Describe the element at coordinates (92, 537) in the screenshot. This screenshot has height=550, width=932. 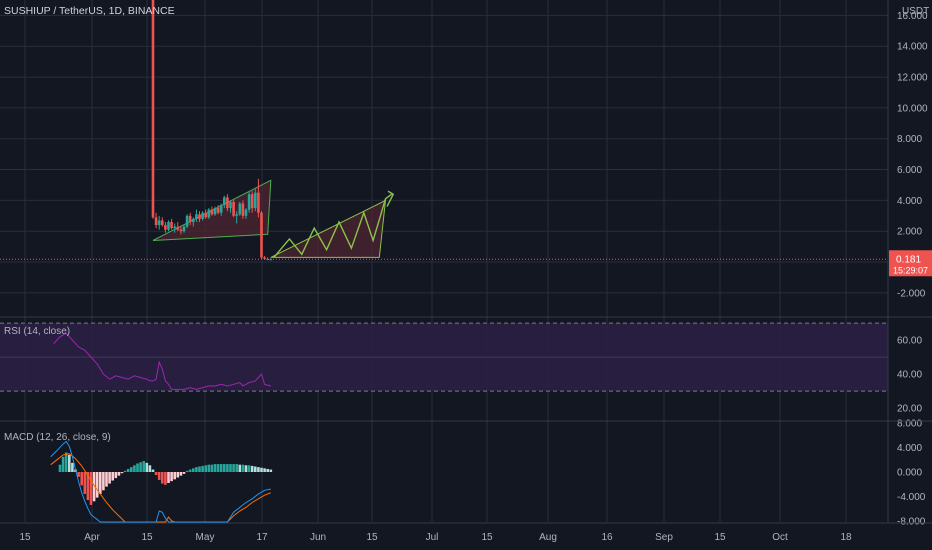
I see `x-tick-label: Apr` at that location.